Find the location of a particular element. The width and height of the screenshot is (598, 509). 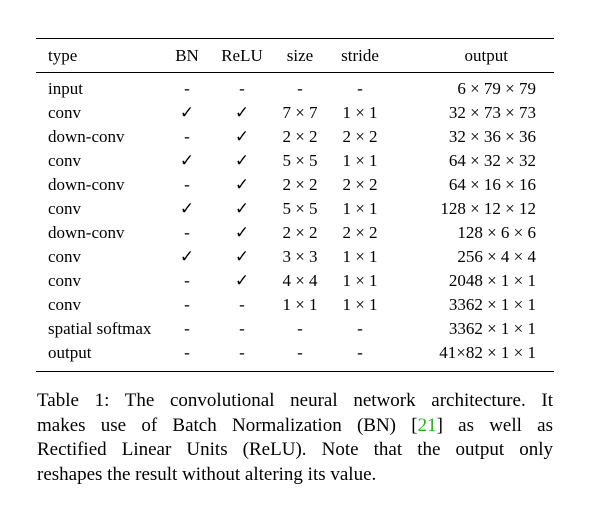

table-top-rule is located at coordinates (295, 39).